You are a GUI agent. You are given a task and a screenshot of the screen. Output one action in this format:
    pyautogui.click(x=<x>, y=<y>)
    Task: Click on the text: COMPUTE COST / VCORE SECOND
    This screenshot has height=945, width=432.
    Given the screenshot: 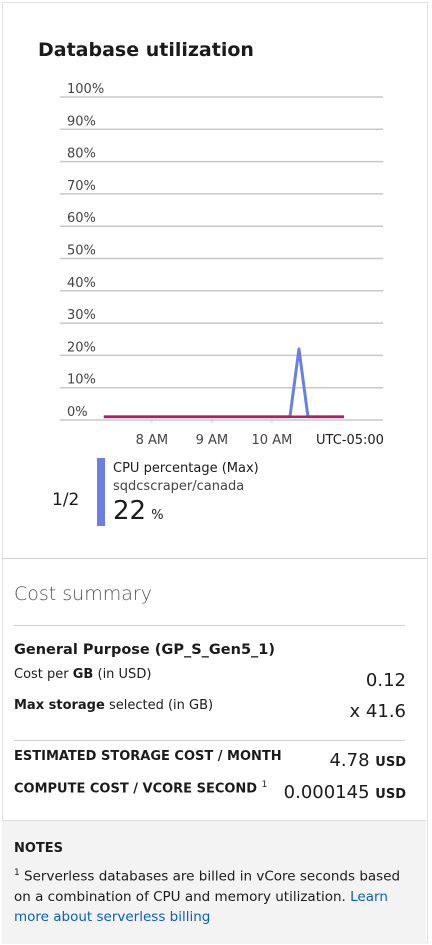 What is the action you would take?
    pyautogui.click(x=136, y=789)
    